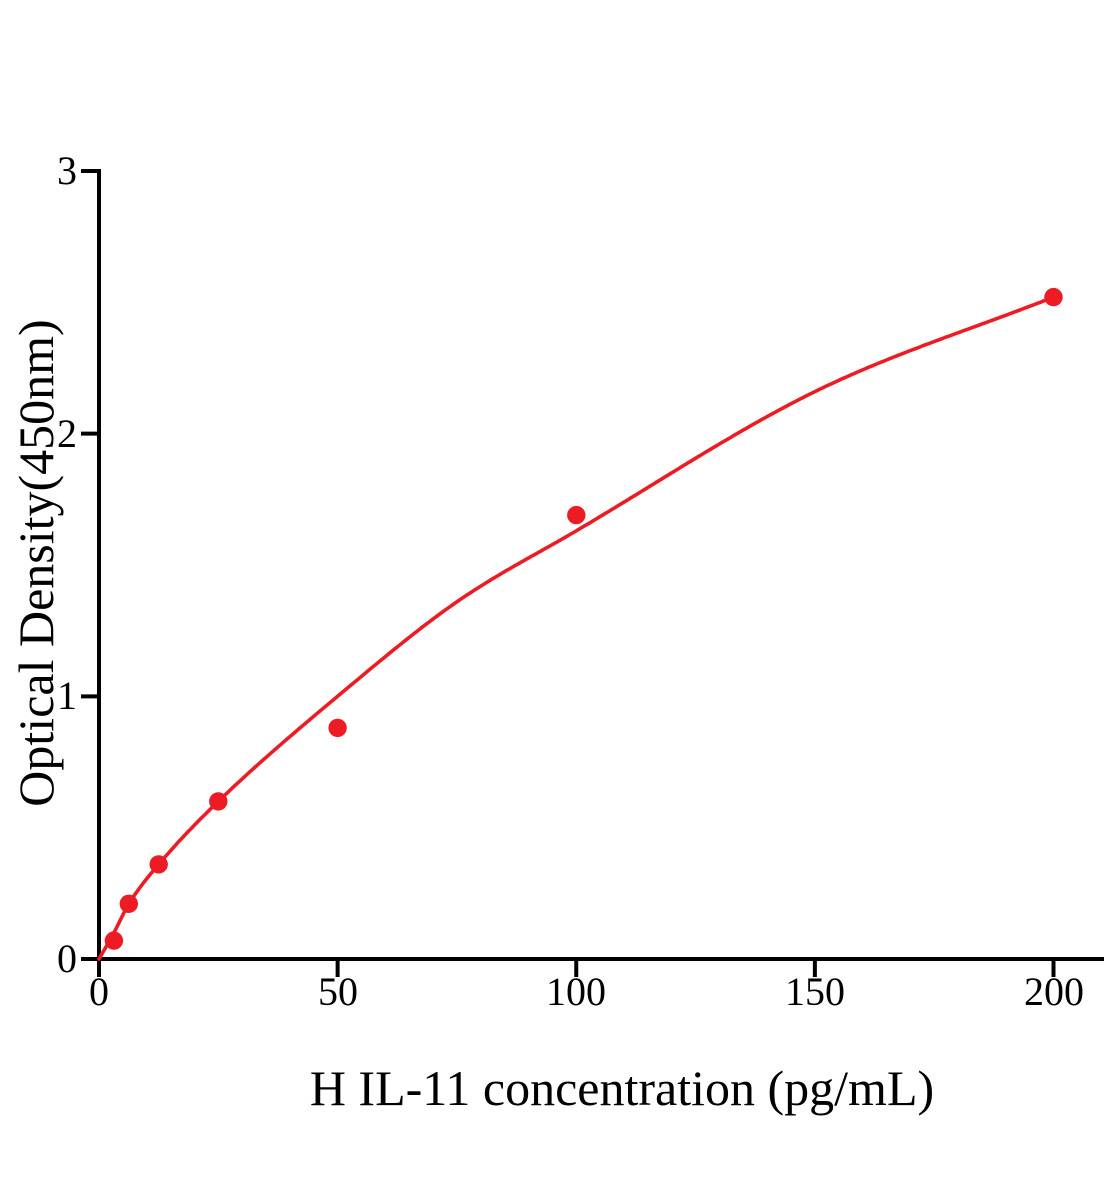  Describe the element at coordinates (67, 433) in the screenshot. I see `y-tick-label-2: 2` at that location.